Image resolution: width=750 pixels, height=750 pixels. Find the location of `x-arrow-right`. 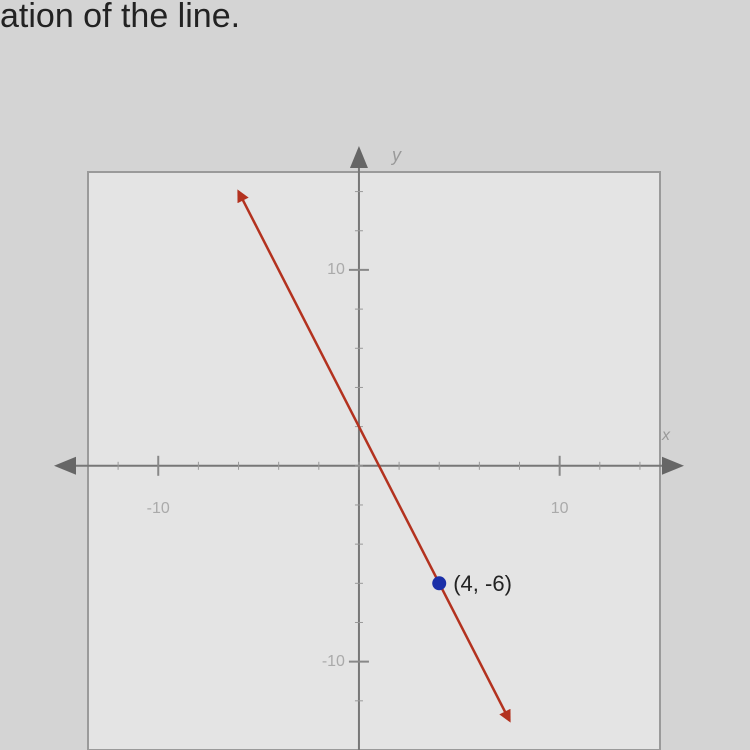

x-arrow-right is located at coordinates (673, 465).